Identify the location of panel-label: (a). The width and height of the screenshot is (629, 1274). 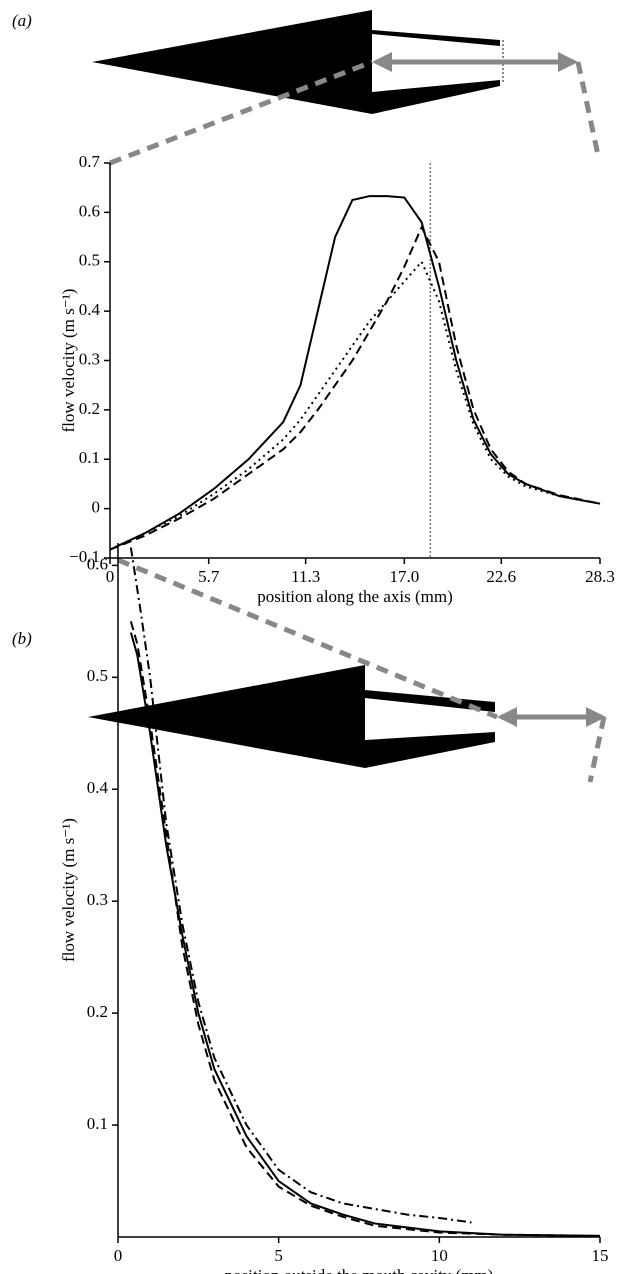
(22, 20).